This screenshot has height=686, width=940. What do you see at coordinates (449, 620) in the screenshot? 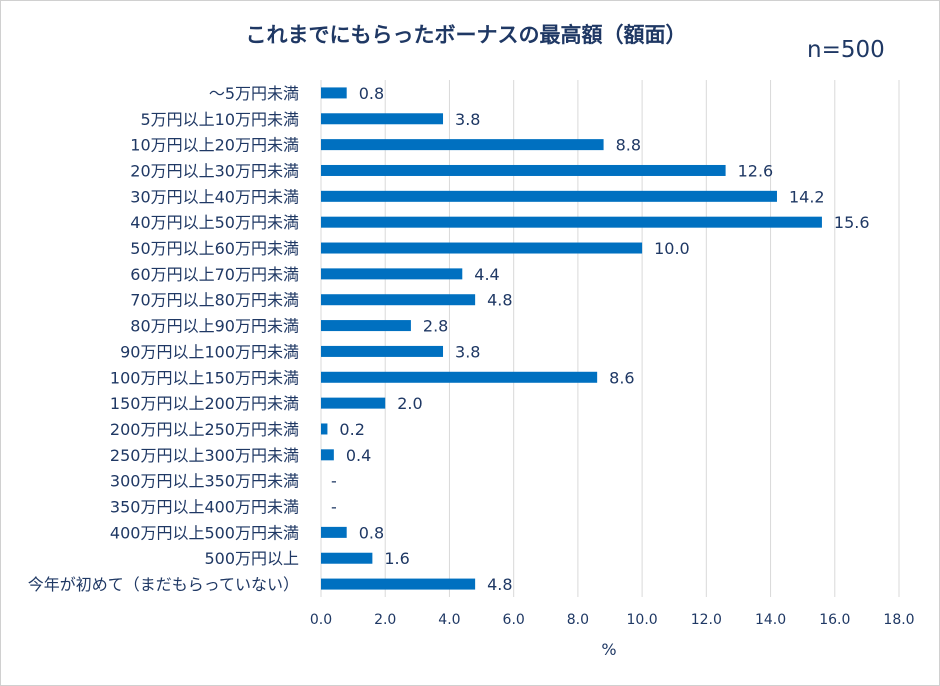
I see `x-tick-label: 4.0` at bounding box center [449, 620].